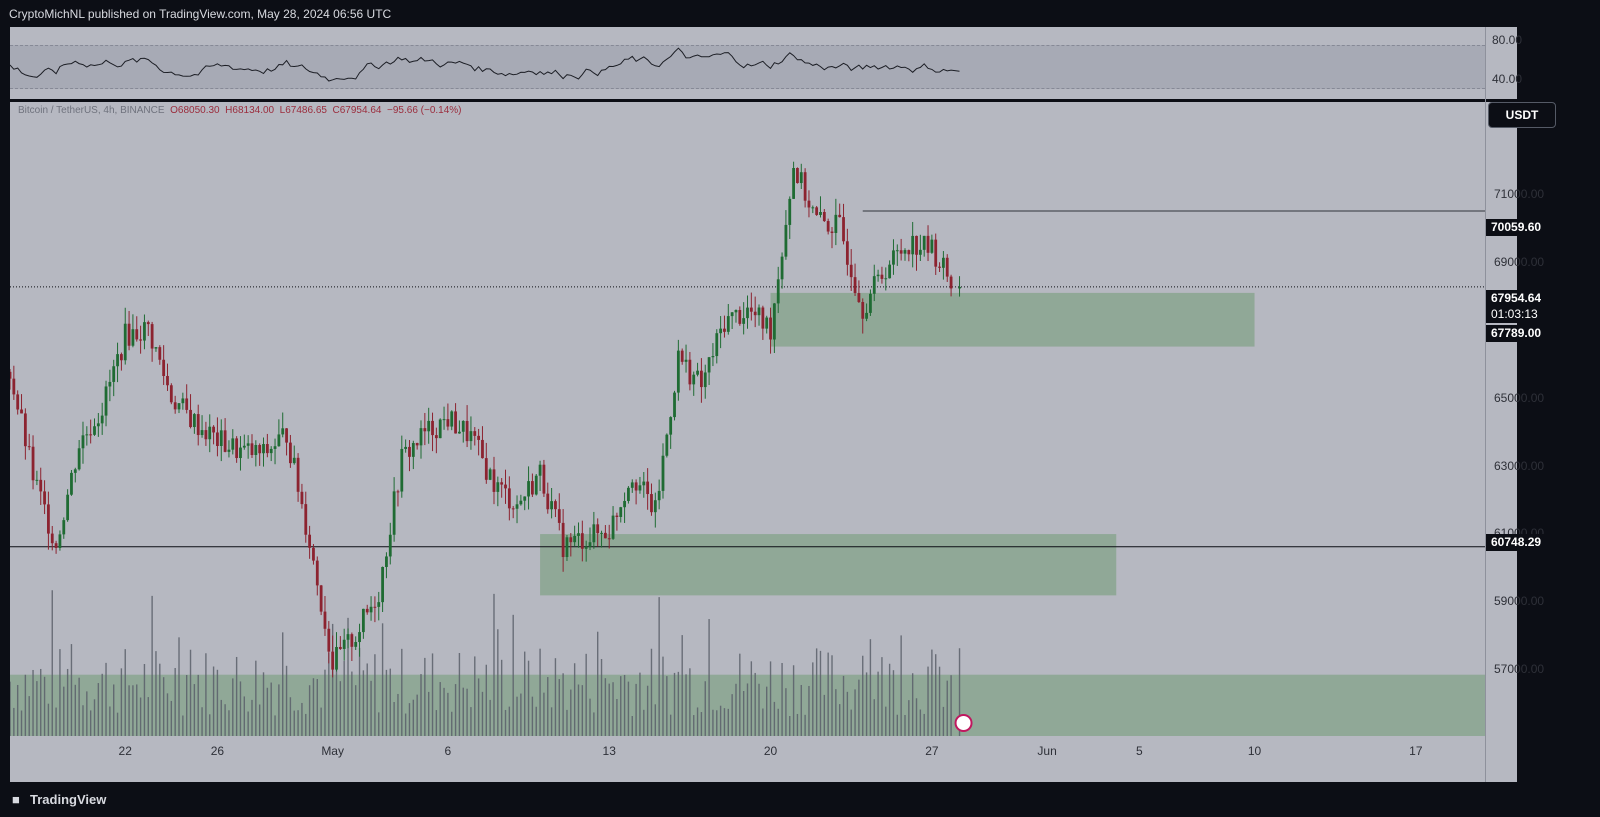 The width and height of the screenshot is (1600, 817). Describe the element at coordinates (1012, 319) in the screenshot. I see `demand-zone` at that location.